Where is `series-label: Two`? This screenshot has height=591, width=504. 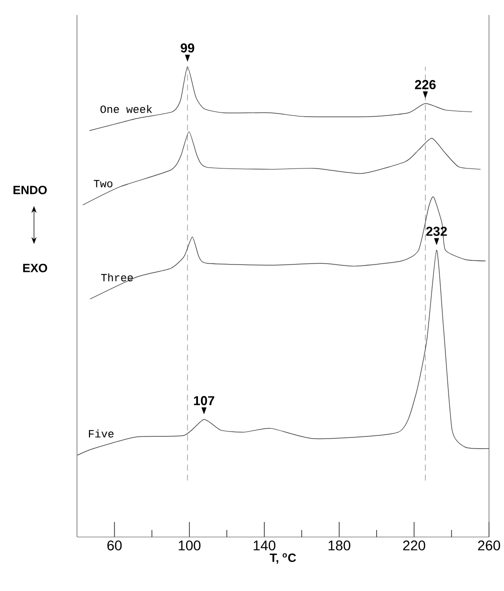
series-label: Two is located at coordinates (103, 184).